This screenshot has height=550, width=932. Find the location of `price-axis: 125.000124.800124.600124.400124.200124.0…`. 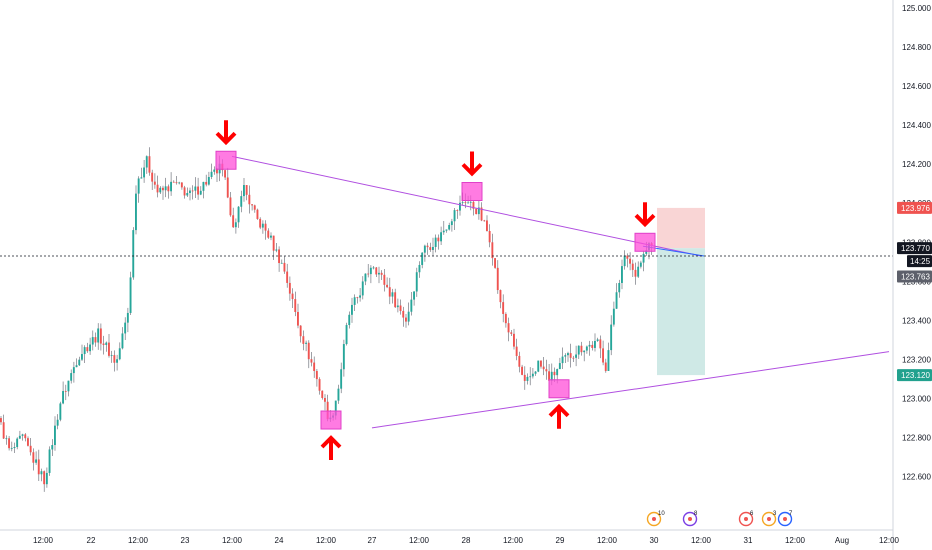

price-axis: 125.000124.800124.600124.400124.200124.0… is located at coordinates (912, 275).